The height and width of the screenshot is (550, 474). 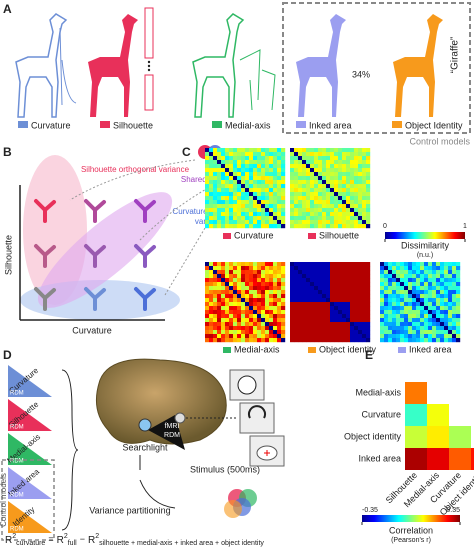 I want to click on correlation-cell, so click(x=460, y=459).